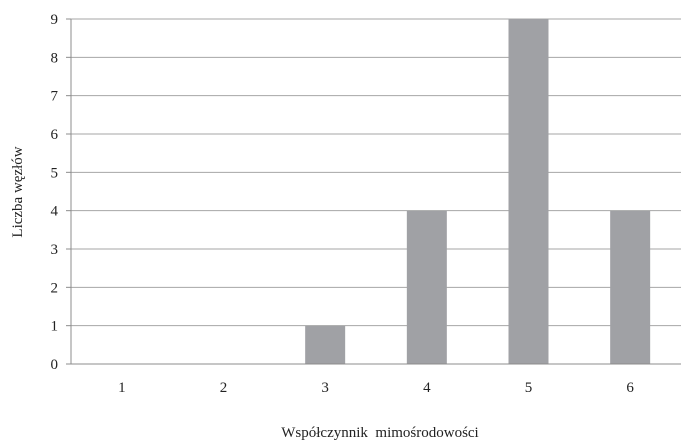  What do you see at coordinates (18, 191) in the screenshot?
I see `y-axis-title: Liczba węzłów` at bounding box center [18, 191].